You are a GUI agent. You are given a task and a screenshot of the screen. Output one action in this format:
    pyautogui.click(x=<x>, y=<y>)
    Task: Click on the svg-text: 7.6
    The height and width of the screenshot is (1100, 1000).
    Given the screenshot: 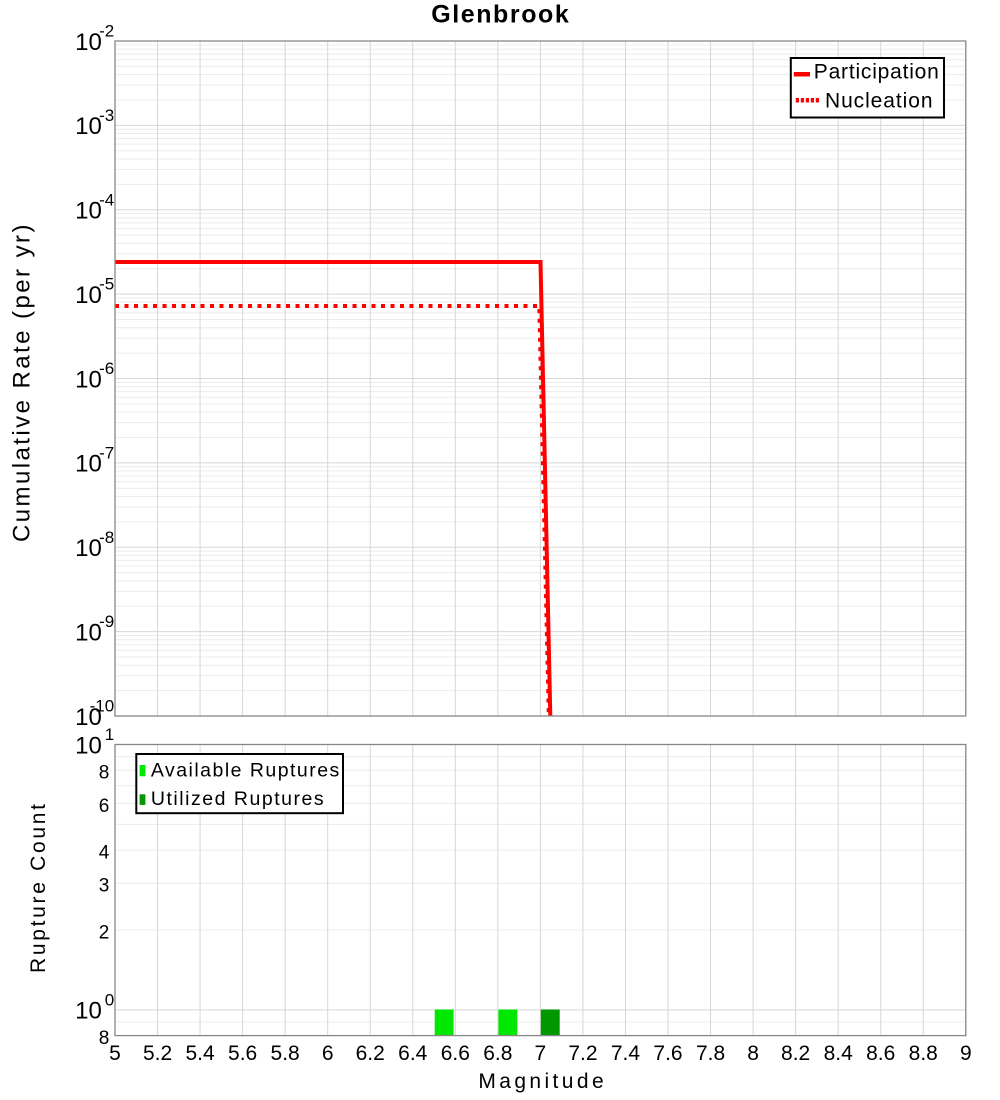 What is the action you would take?
    pyautogui.click(x=667, y=1053)
    